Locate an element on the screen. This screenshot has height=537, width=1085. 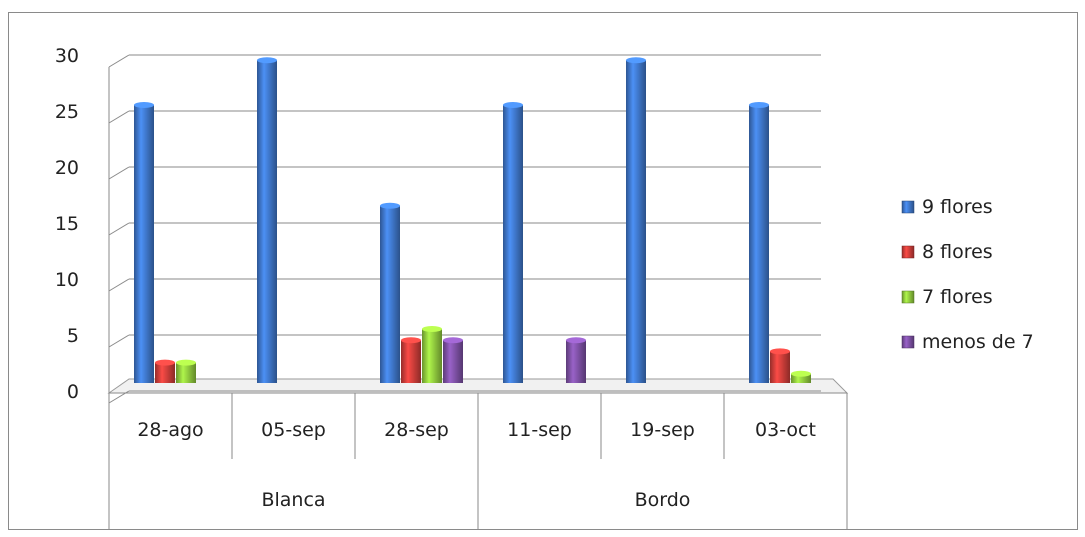
x-category-label: 19-sep is located at coordinates (662, 430).